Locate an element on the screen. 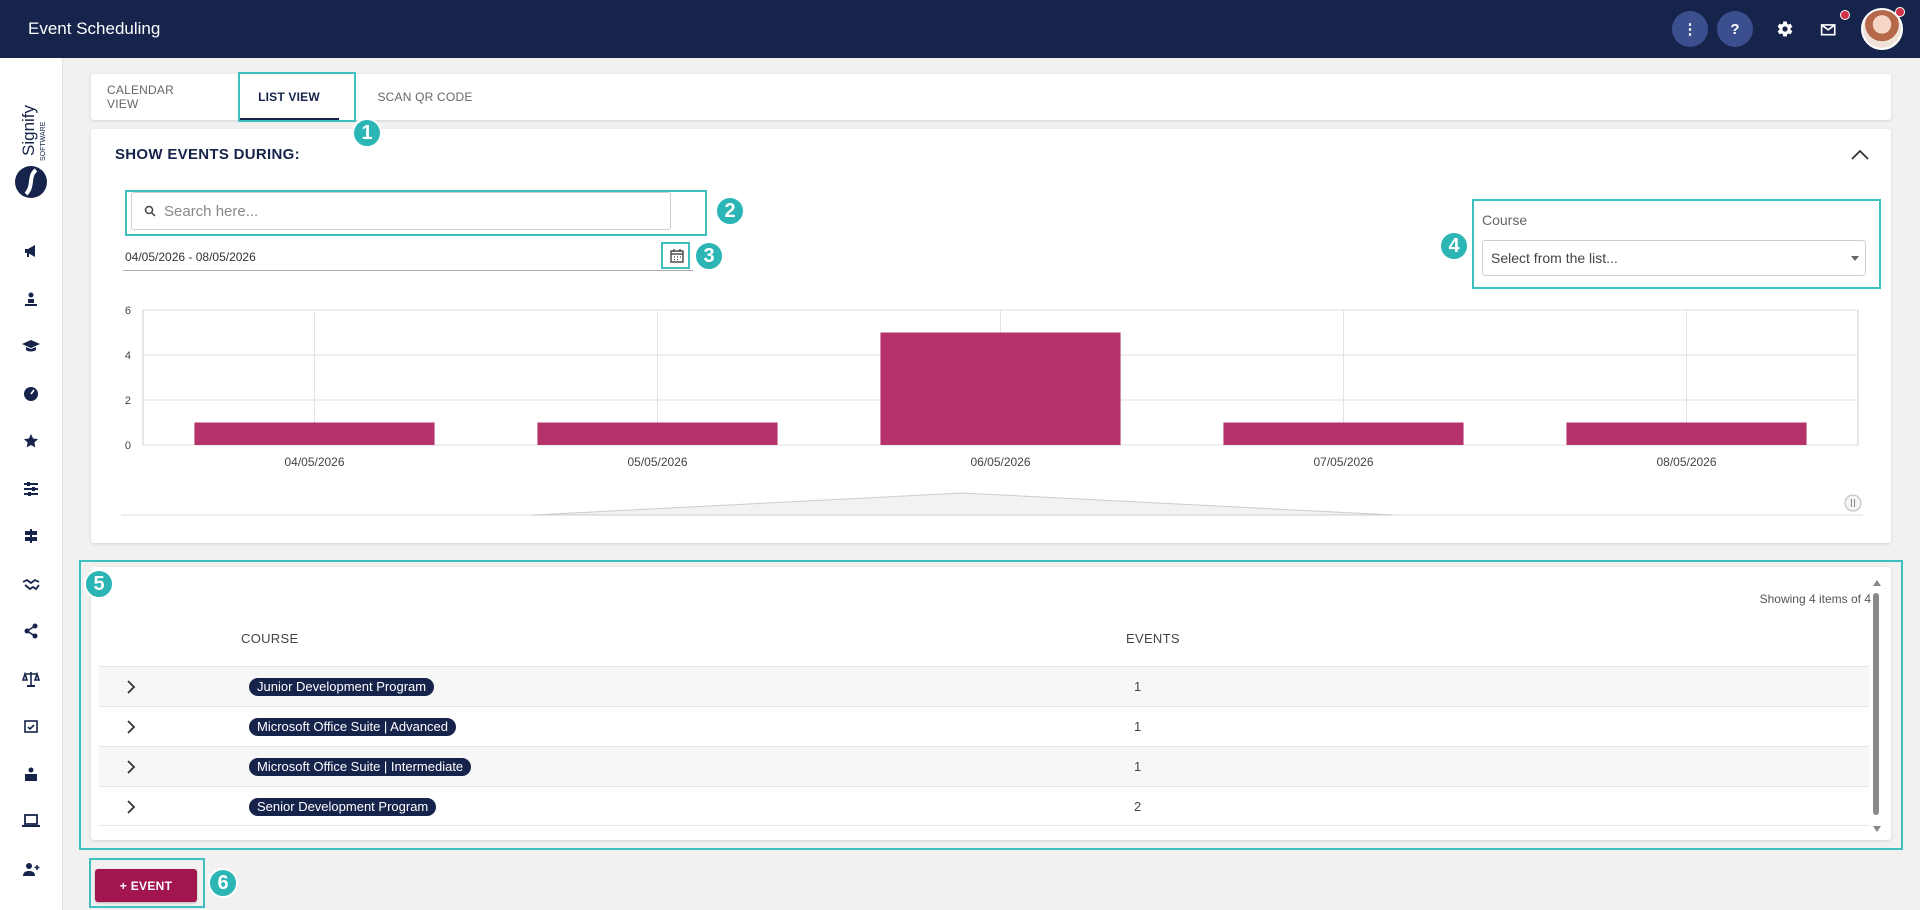  app-title: Event Scheduling is located at coordinates (94, 28).